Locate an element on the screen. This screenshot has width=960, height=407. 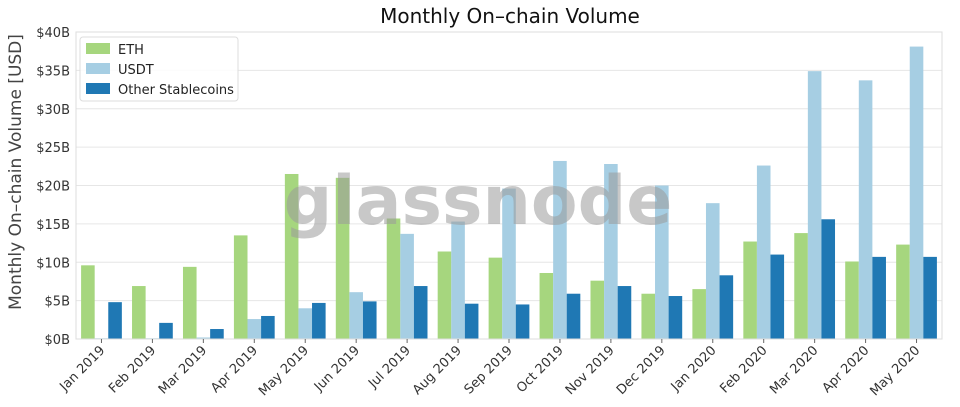
y-tick-label: $40B is located at coordinates (53, 33).